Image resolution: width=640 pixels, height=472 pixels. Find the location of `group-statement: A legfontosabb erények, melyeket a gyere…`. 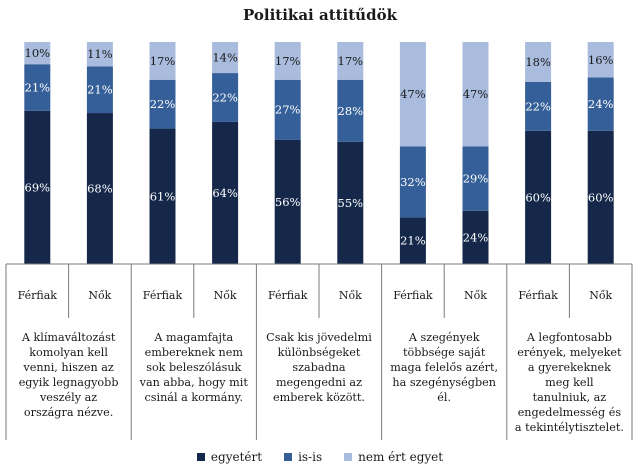

group-statement: A legfontosabb erények, melyeket a gyere… is located at coordinates (569, 382).